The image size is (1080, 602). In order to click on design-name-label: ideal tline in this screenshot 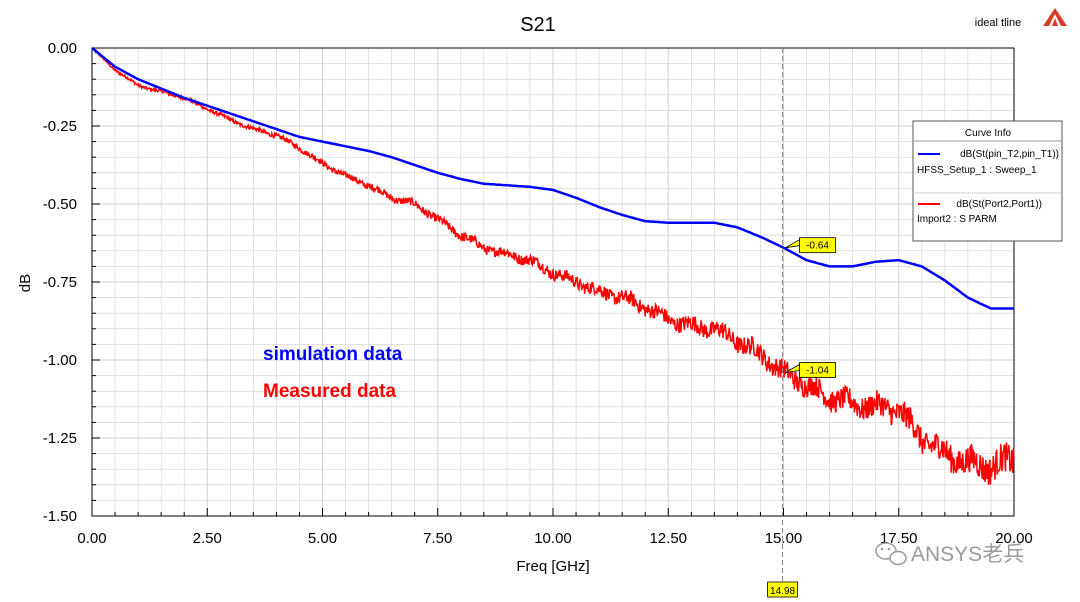, I will do `click(998, 23)`.